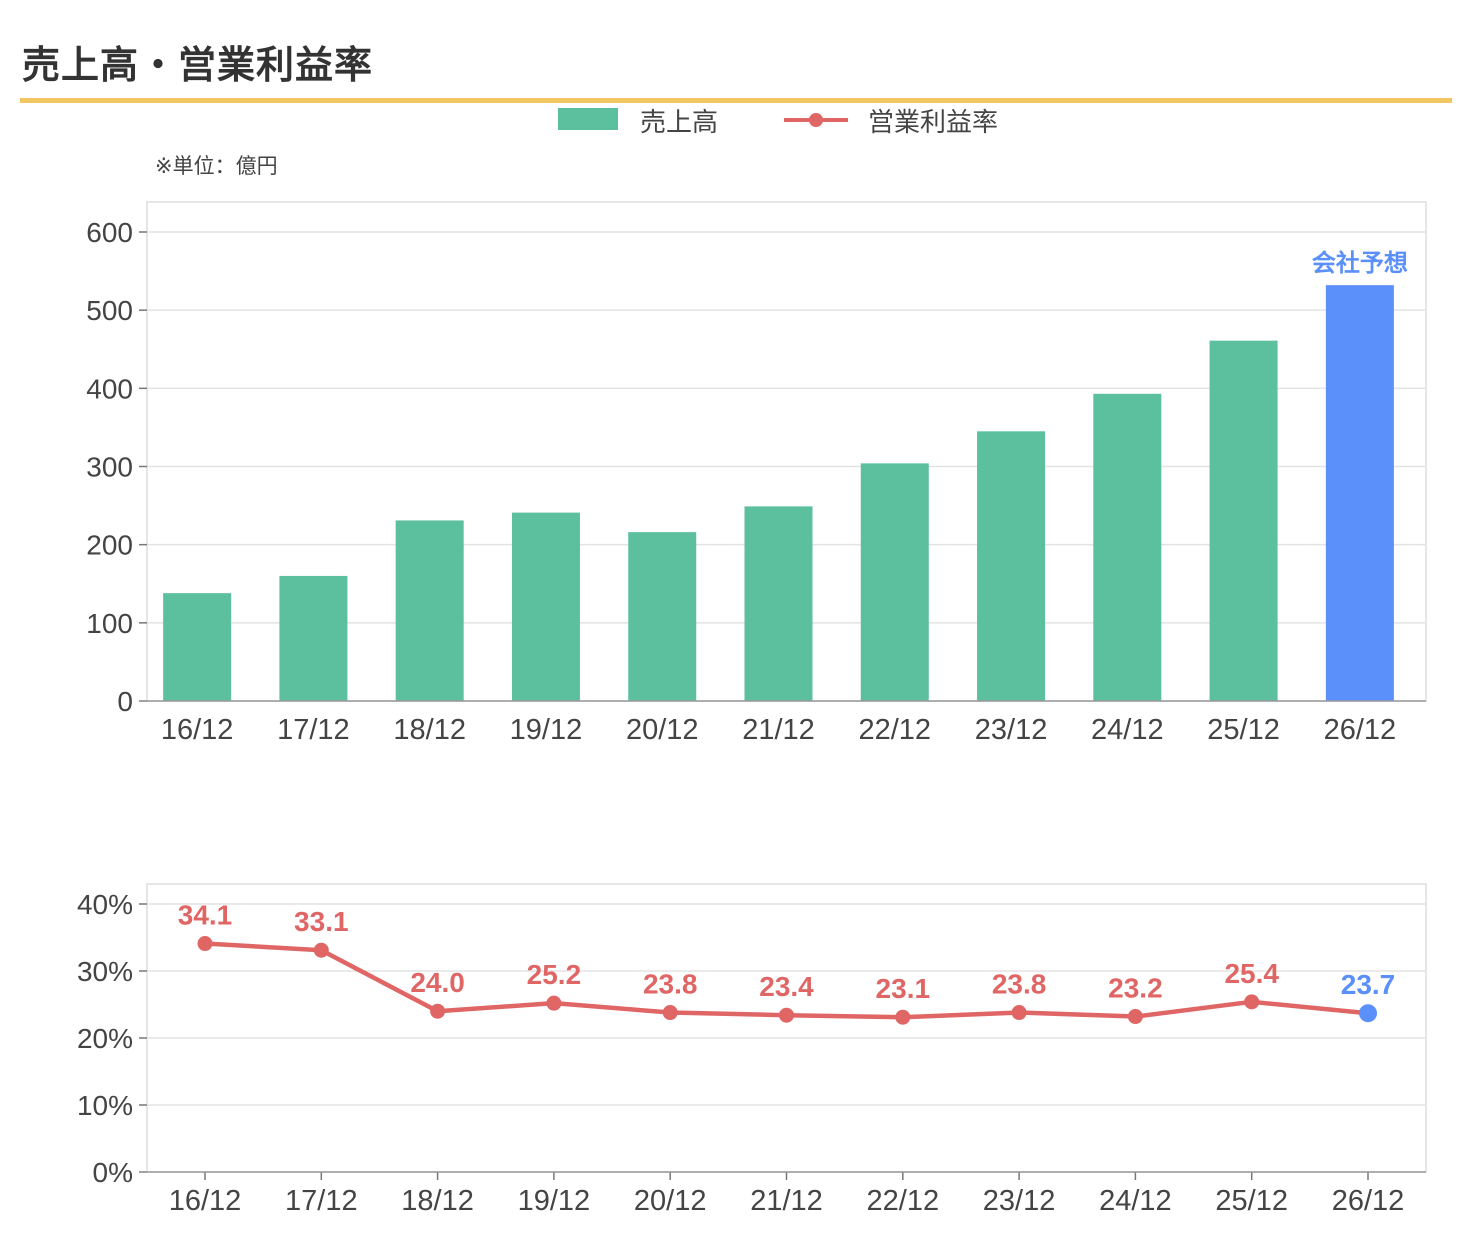  Describe the element at coordinates (205, 915) in the screenshot. I see `line-data-label: 34.1` at that location.